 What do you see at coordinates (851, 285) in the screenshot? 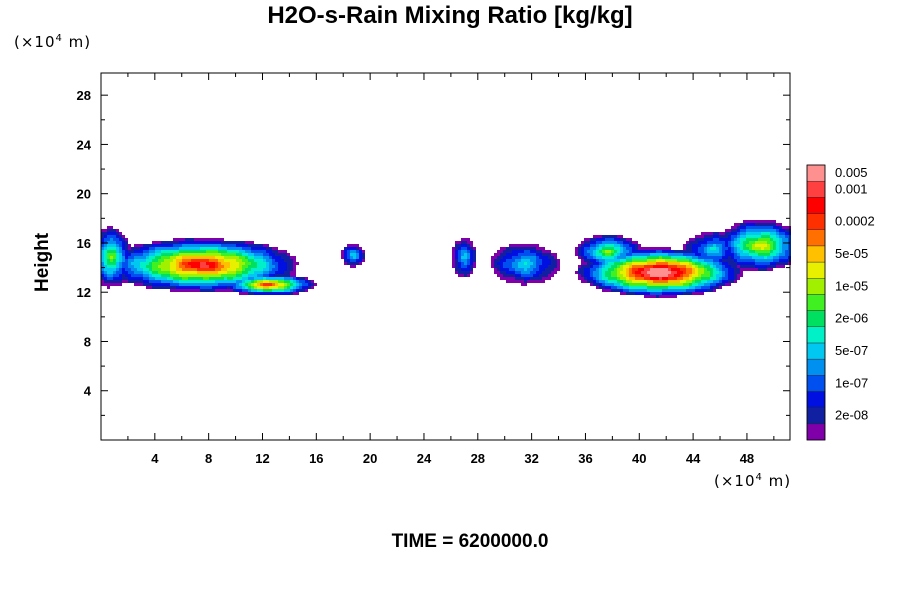
I see `colorbar-label: 1e-05` at bounding box center [851, 285].